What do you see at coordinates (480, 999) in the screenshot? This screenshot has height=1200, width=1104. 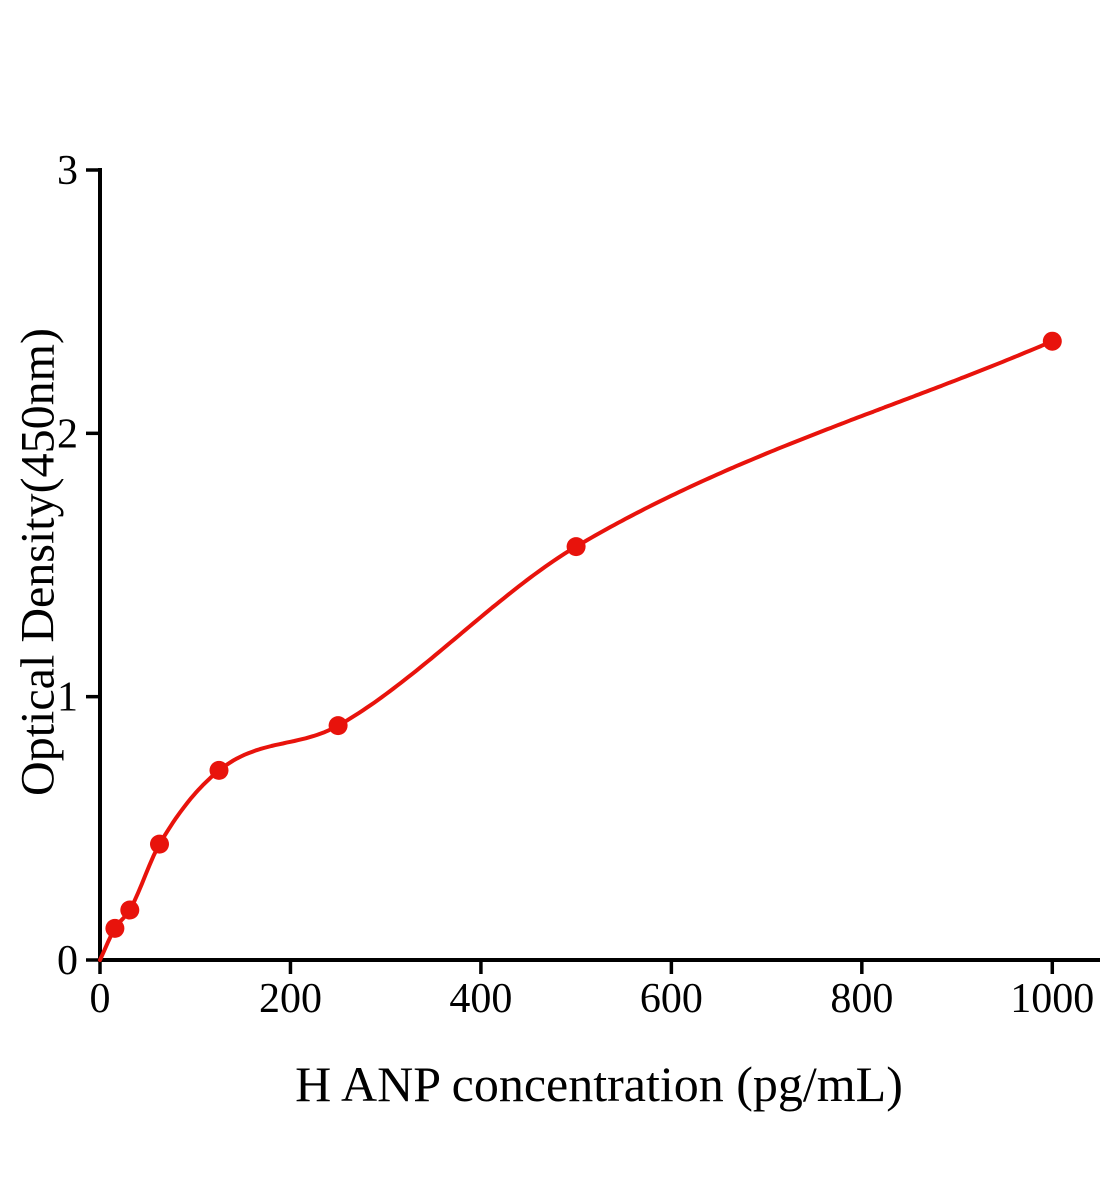 I see `x-tick-label: 400` at bounding box center [480, 999].